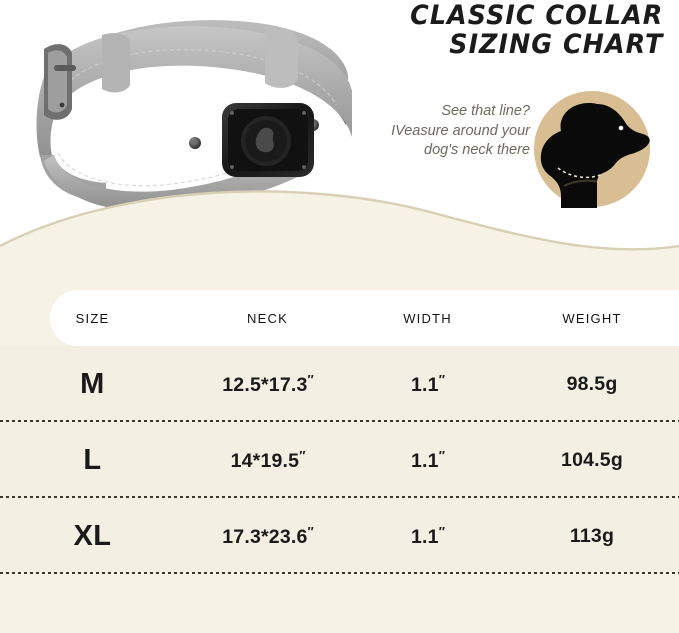 This screenshot has height=633, width=679. Describe the element at coordinates (92, 318) in the screenshot. I see `column-header-size: SIZE` at that location.